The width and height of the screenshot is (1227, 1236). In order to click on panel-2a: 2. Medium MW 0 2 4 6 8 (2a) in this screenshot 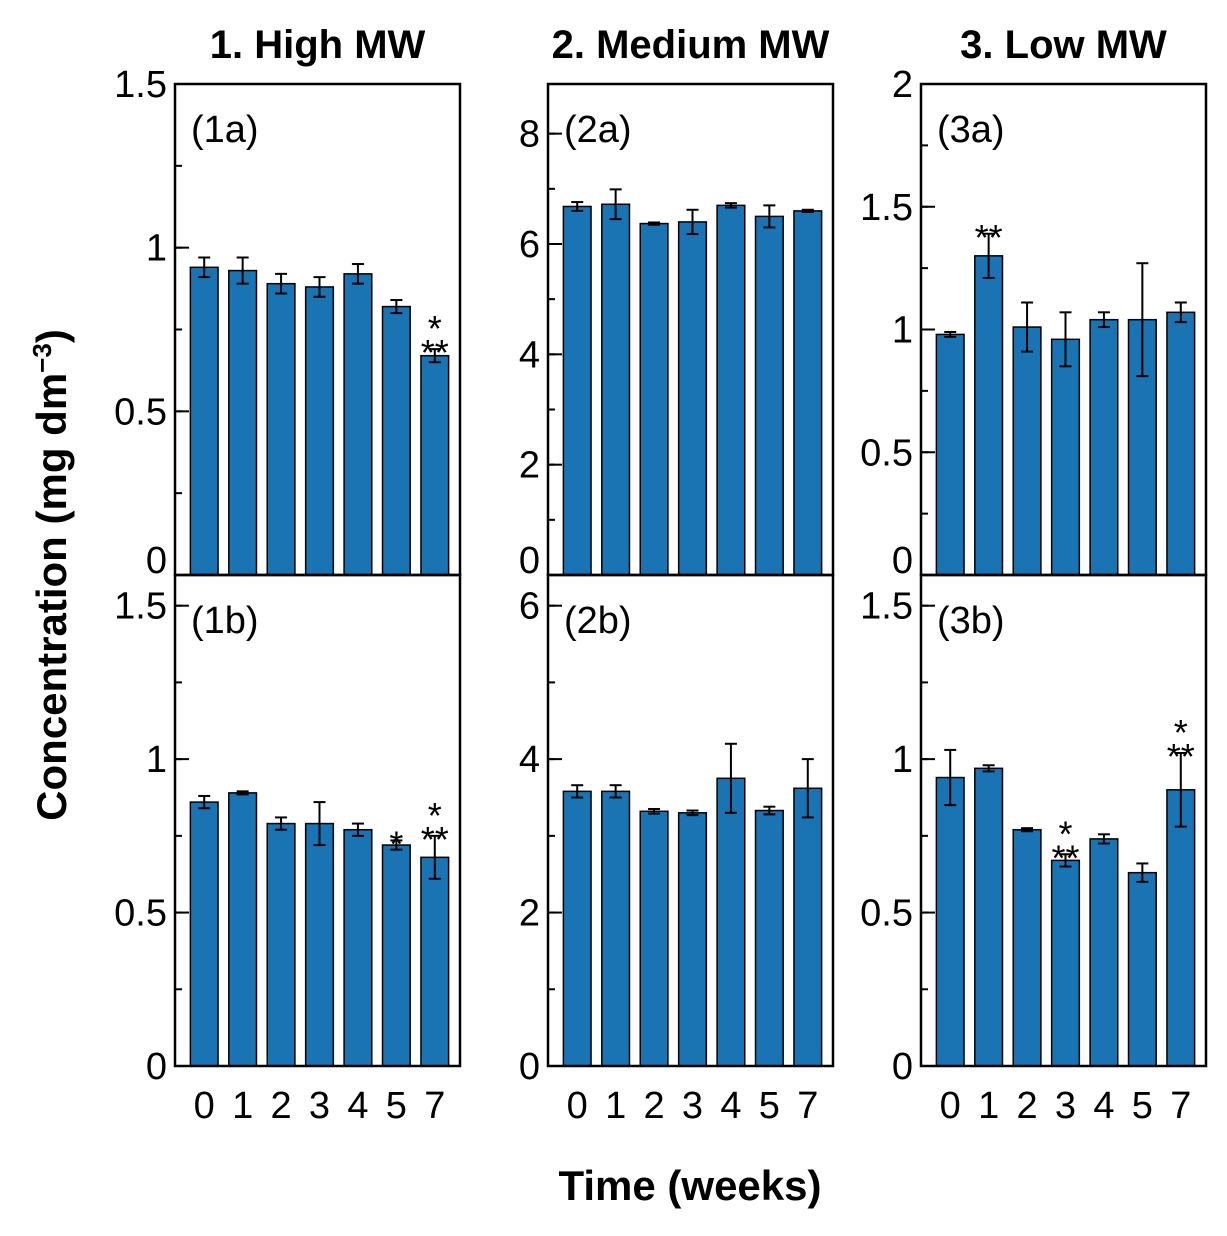, I will do `click(677, 302)`.